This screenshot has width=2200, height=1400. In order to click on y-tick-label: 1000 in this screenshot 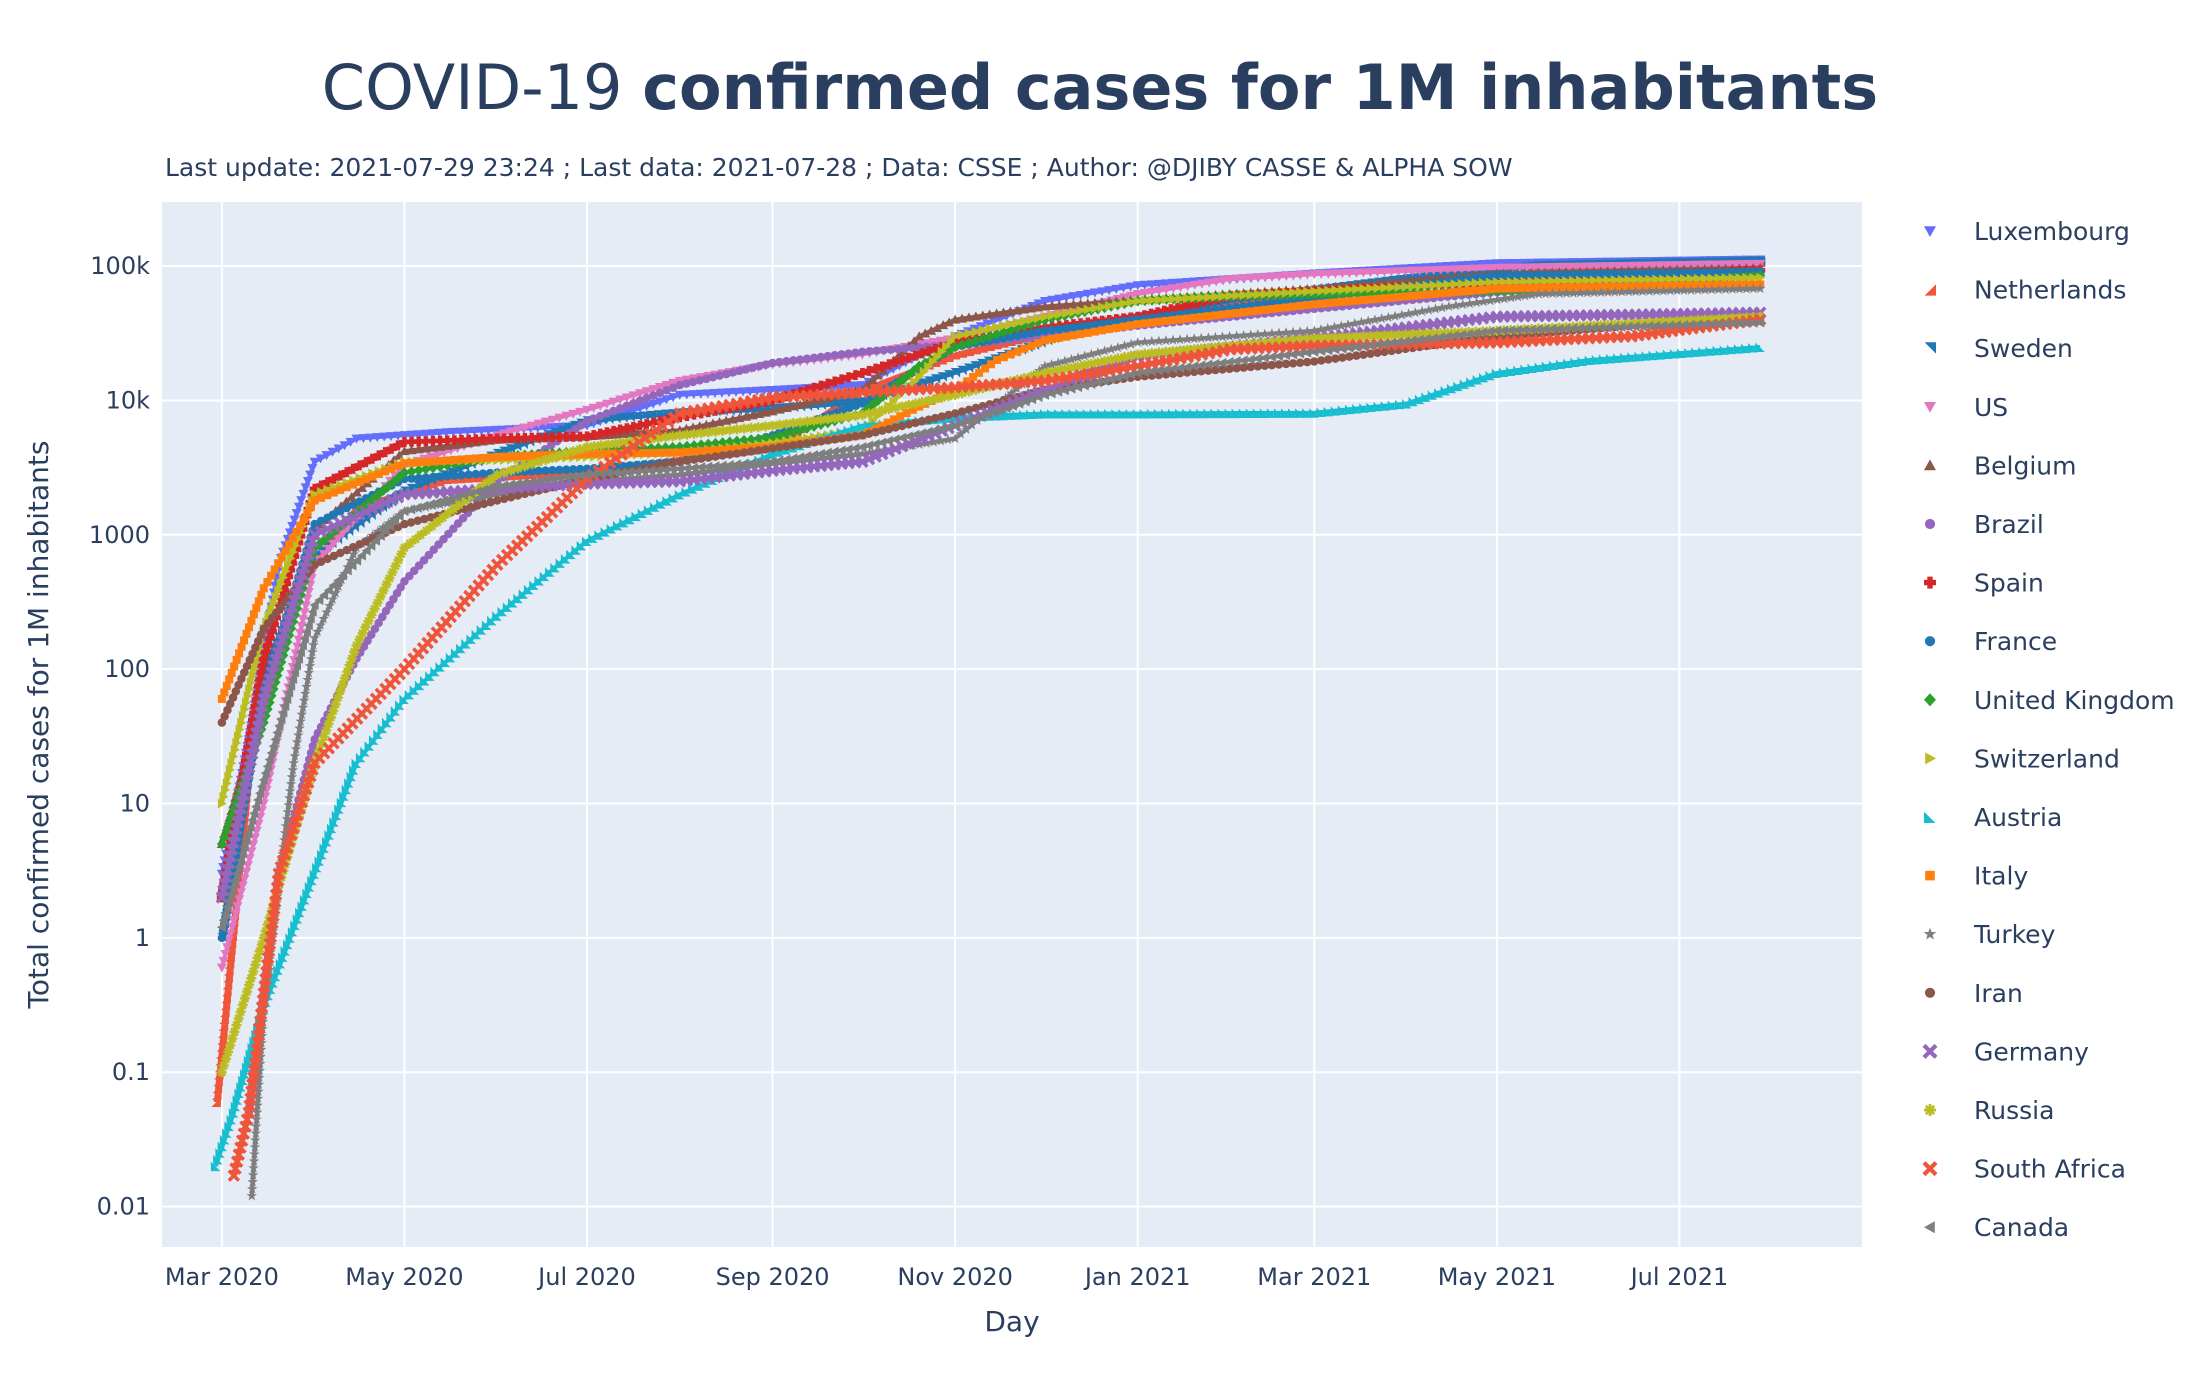, I will do `click(119, 535)`.